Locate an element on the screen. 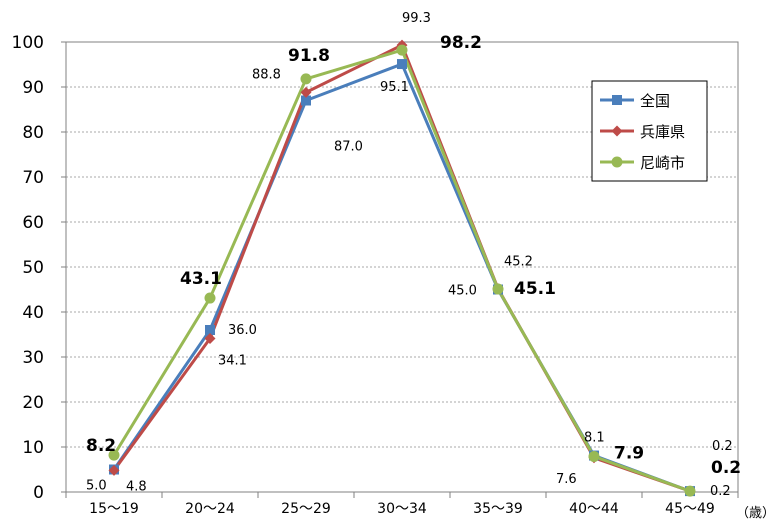 The image size is (768, 519). y-tick-label: 50 is located at coordinates (33, 268).